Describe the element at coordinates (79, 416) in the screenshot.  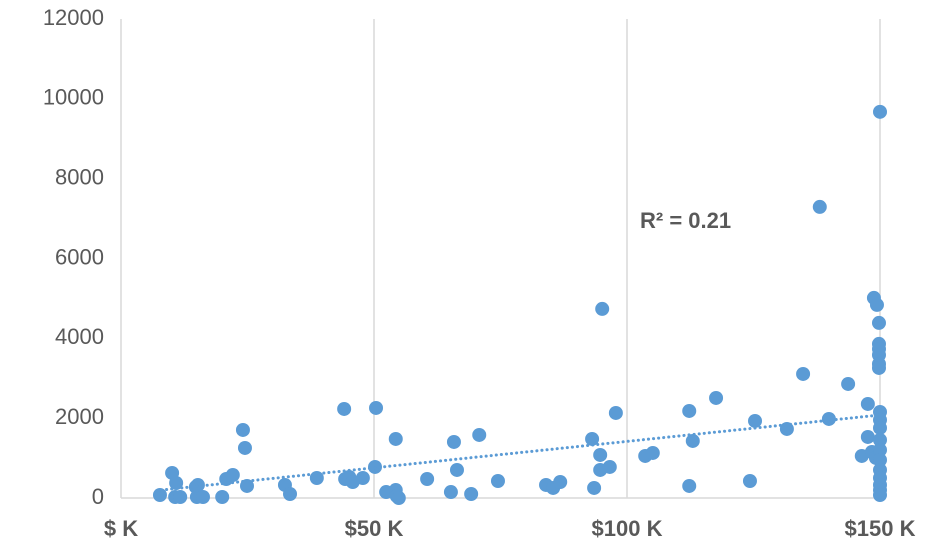
I see `y-tick-label: 2000` at that location.